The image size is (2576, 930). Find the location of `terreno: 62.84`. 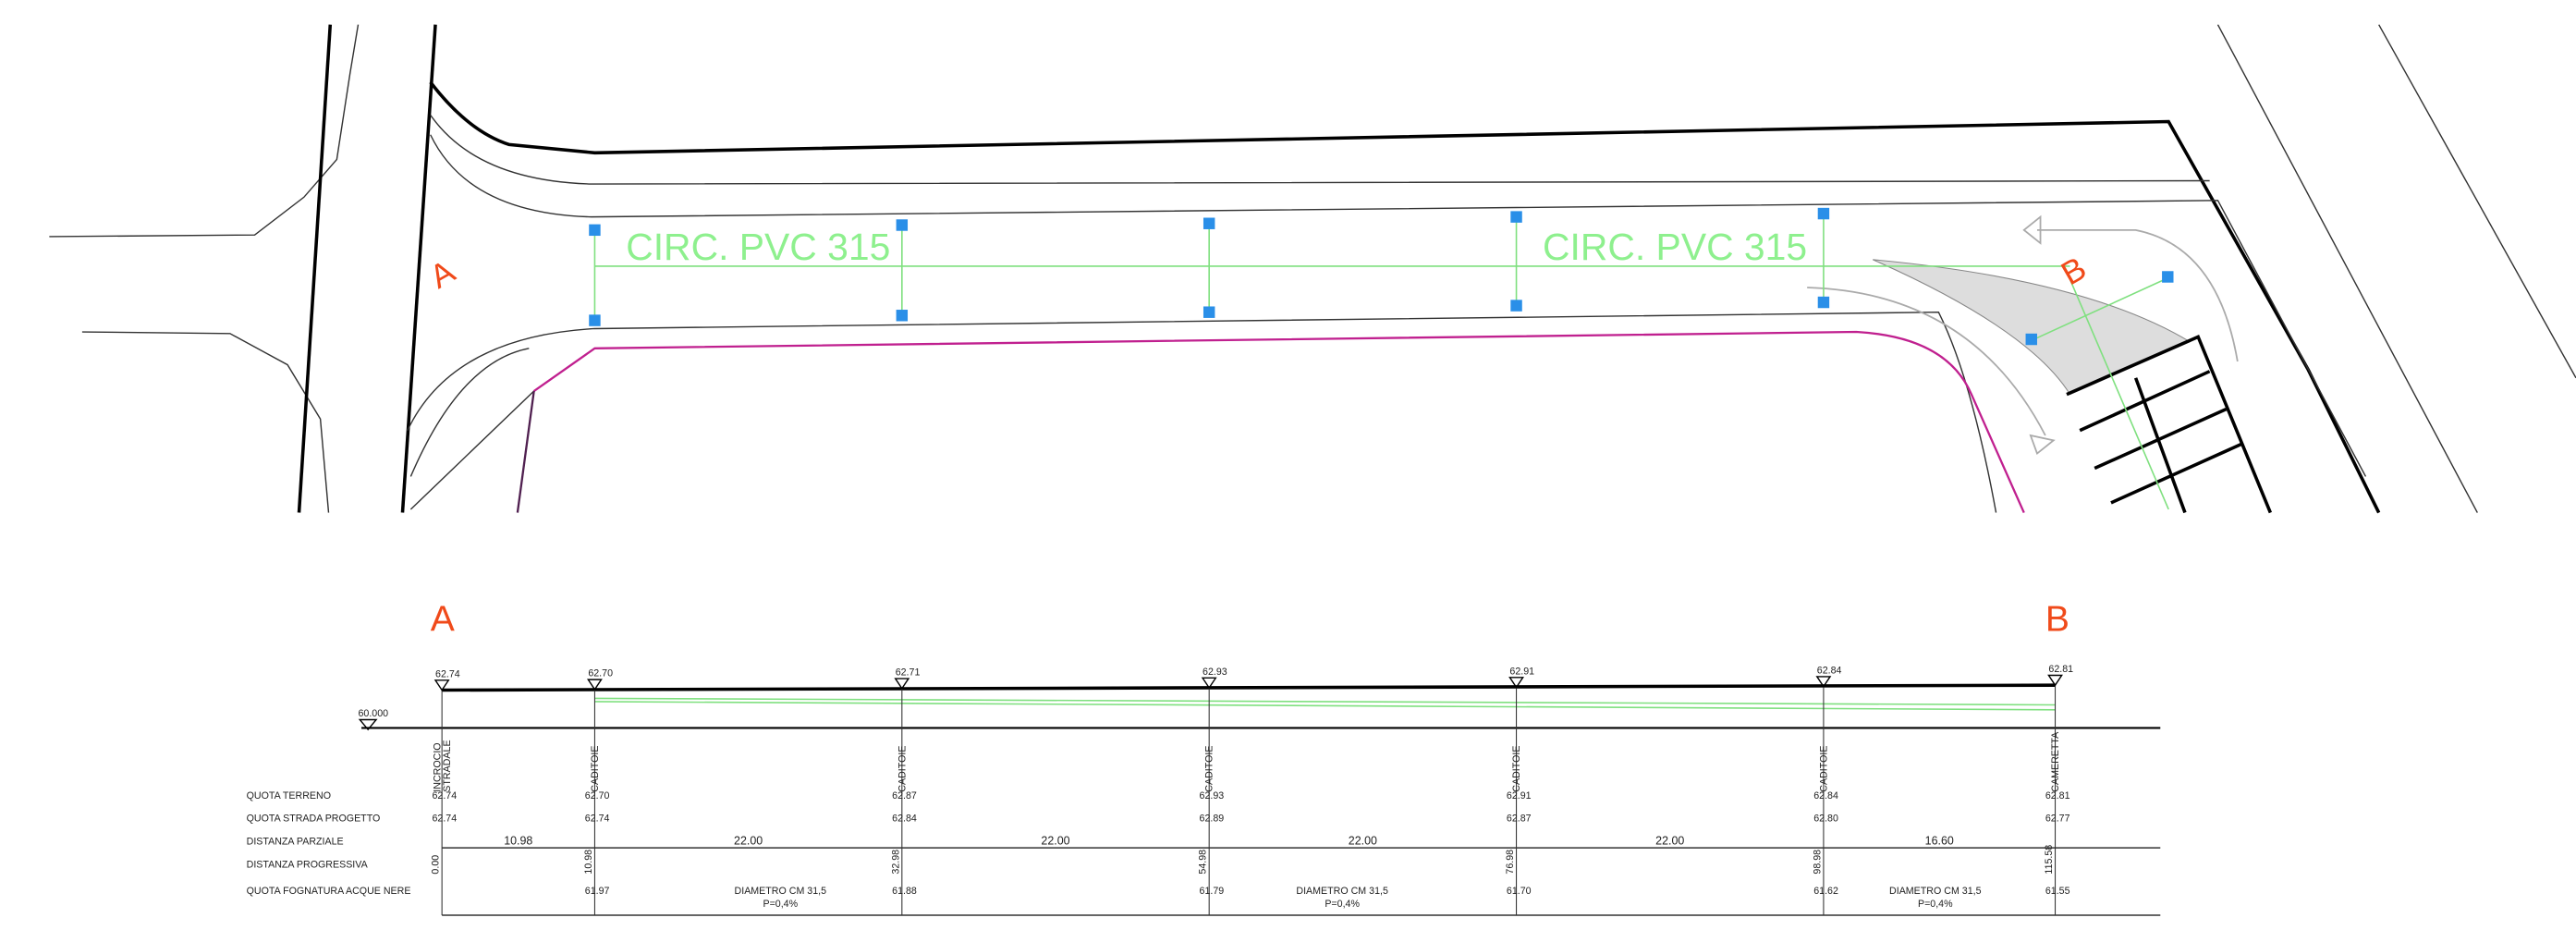

terreno: 62.84 is located at coordinates (1825, 796).